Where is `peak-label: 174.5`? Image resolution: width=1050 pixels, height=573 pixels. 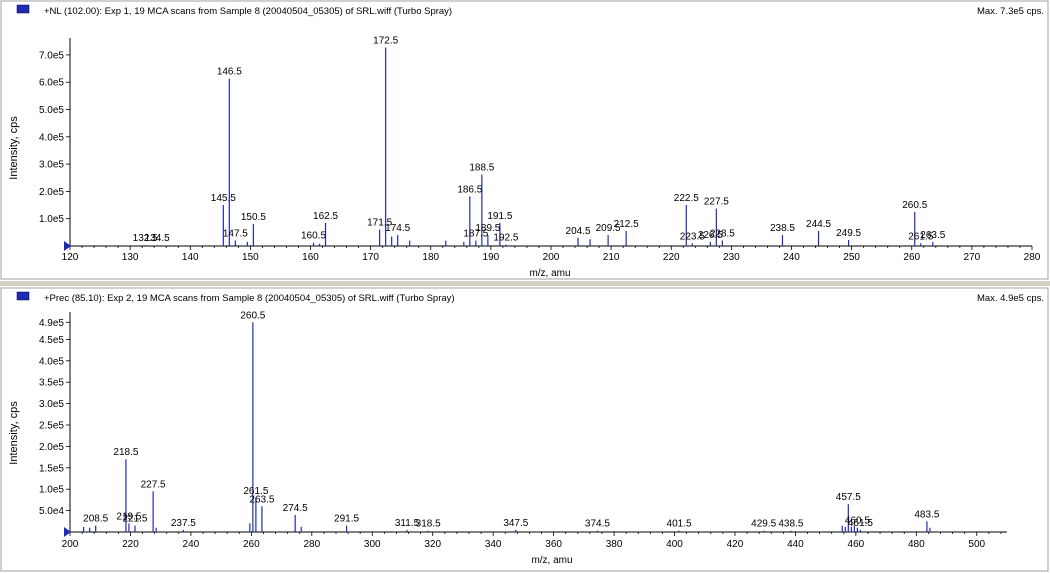
peak-label: 174.5 is located at coordinates (397, 228).